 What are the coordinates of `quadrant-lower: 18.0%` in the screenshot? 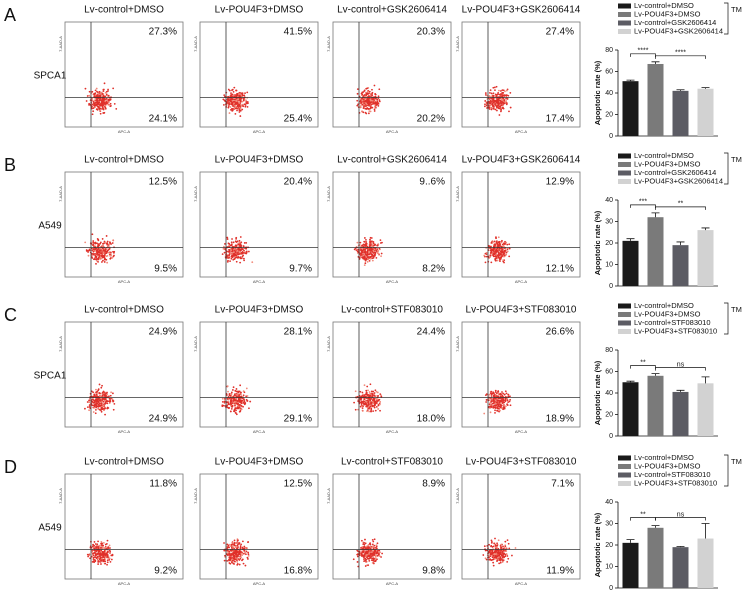 It's located at (431, 419).